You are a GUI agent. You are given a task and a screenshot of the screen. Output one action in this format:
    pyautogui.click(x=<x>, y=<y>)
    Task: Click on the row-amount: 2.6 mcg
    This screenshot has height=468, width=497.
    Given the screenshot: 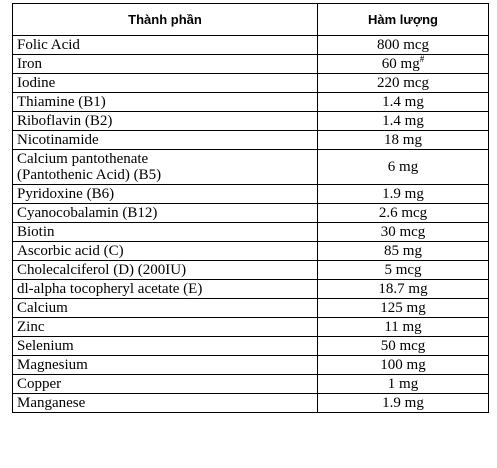 What is the action you would take?
    pyautogui.click(x=403, y=213)
    